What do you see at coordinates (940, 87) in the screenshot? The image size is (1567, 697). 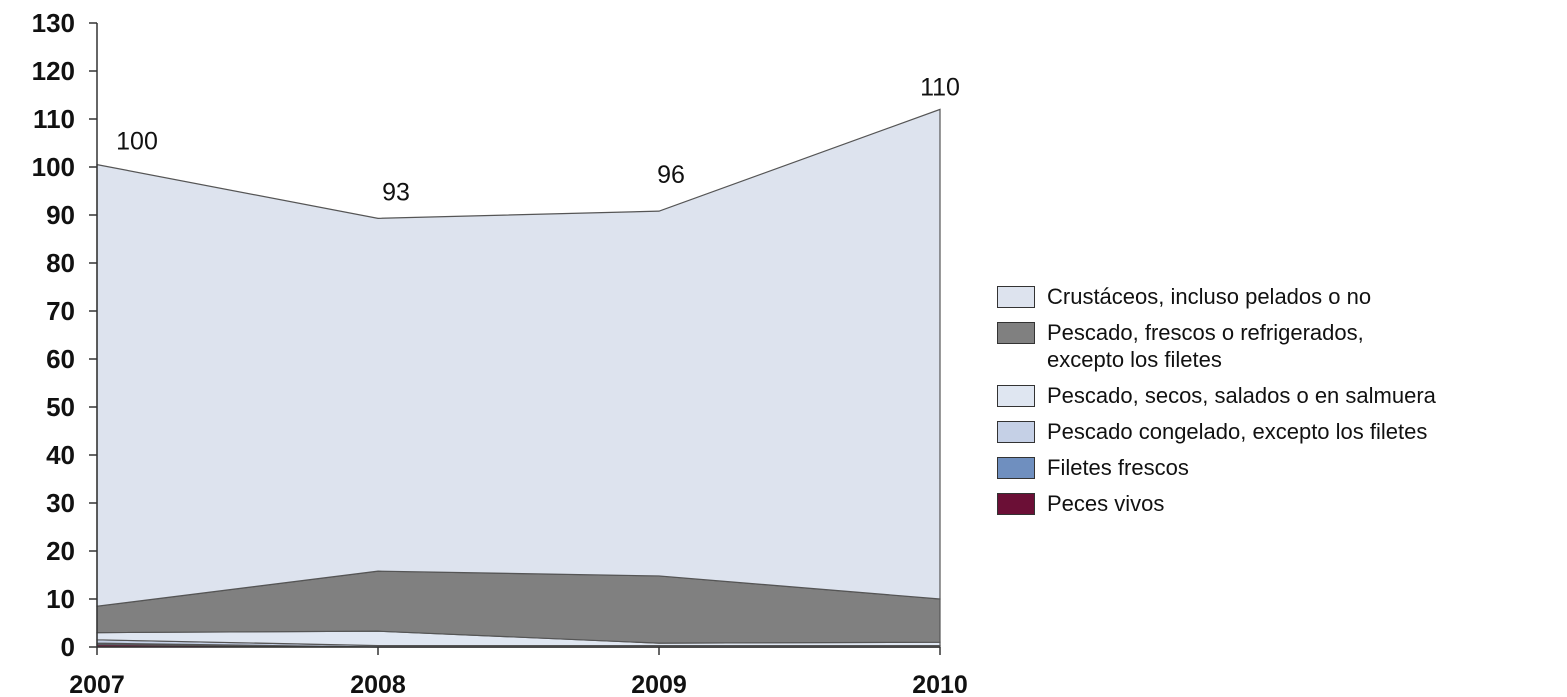 I see `data-label: 110` at bounding box center [940, 87].